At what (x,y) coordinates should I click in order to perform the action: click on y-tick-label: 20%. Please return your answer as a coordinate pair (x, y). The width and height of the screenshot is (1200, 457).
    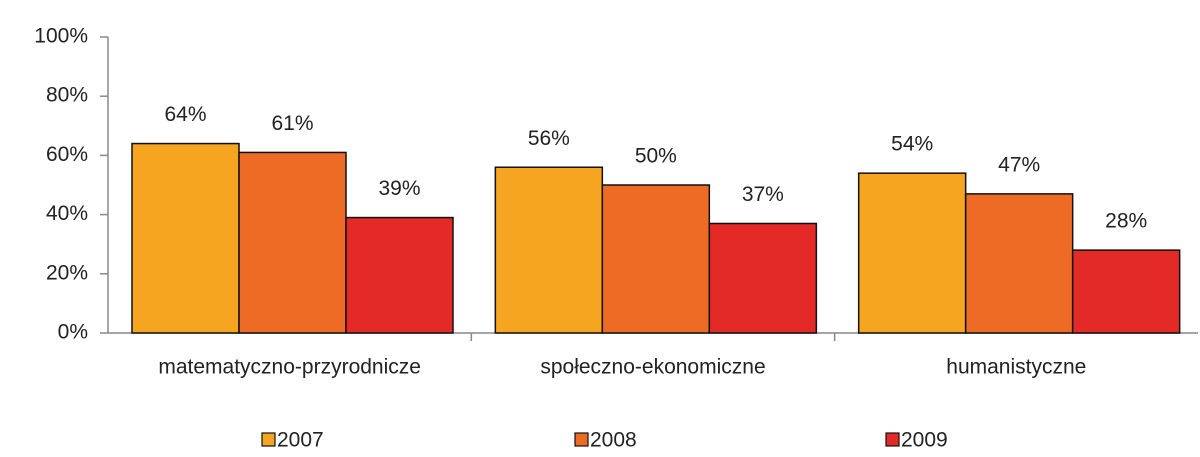
    Looking at the image, I should click on (67, 272).